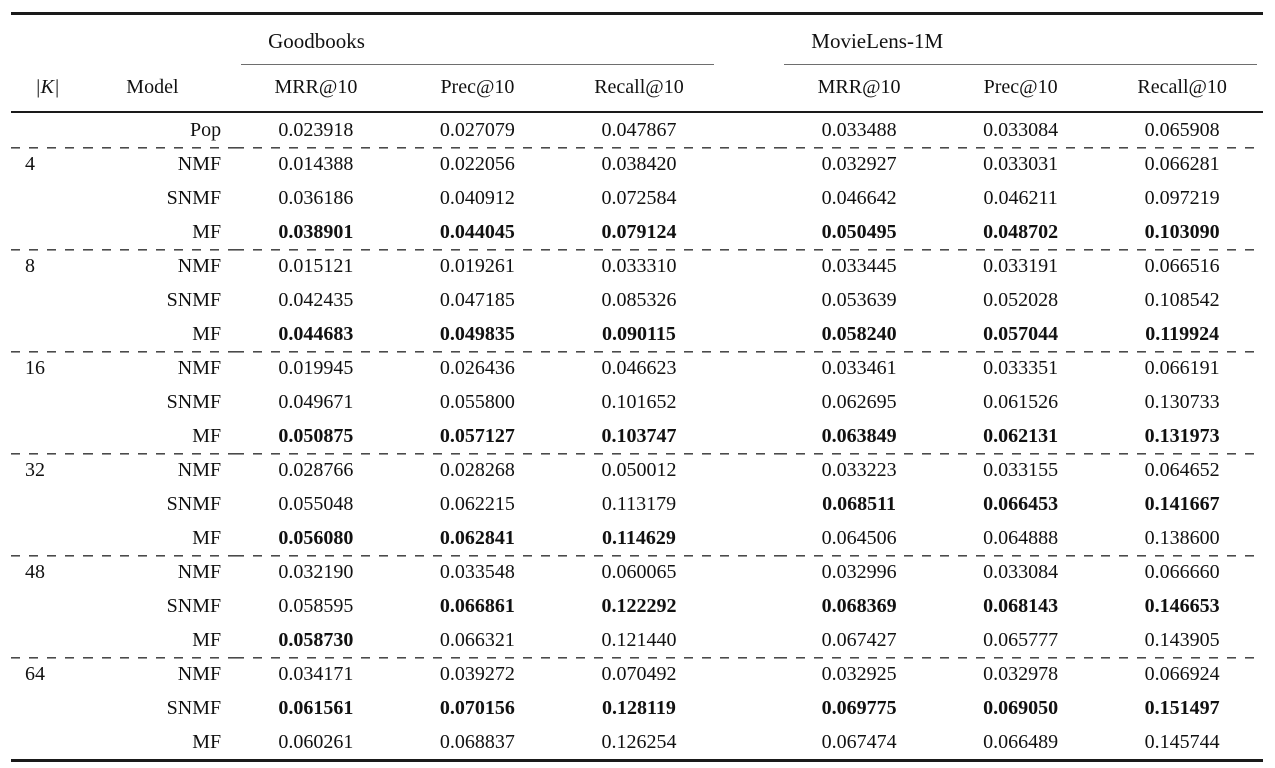 The width and height of the screenshot is (1275, 768). What do you see at coordinates (1182, 334) in the screenshot?
I see `metric-value: 0.119924` at bounding box center [1182, 334].